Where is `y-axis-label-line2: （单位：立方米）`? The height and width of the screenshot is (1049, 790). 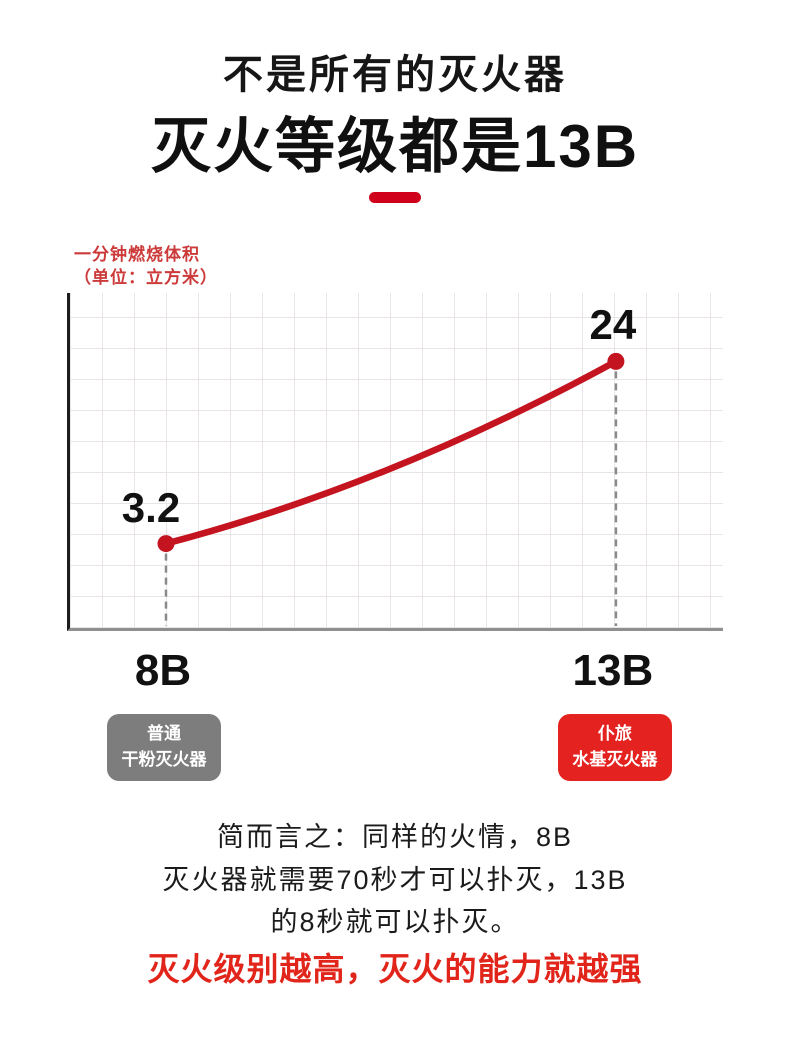 y-axis-label-line2: （单位：立方米） is located at coordinates (146, 277).